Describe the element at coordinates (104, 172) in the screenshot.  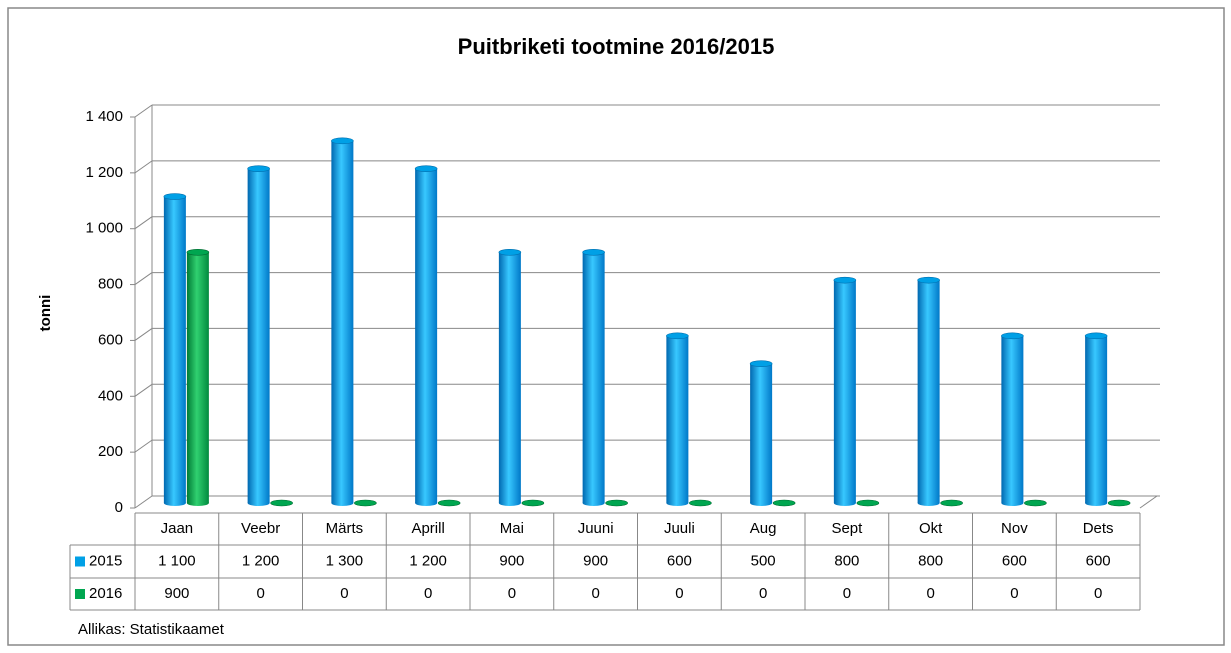
I see `y-tick-label: 1 200` at that location.